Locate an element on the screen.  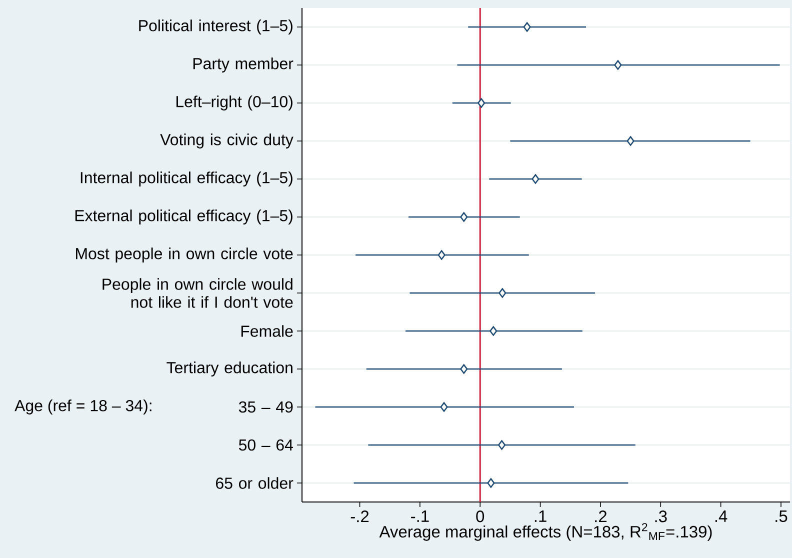
x-tick-label: .5 is located at coordinates (782, 516).